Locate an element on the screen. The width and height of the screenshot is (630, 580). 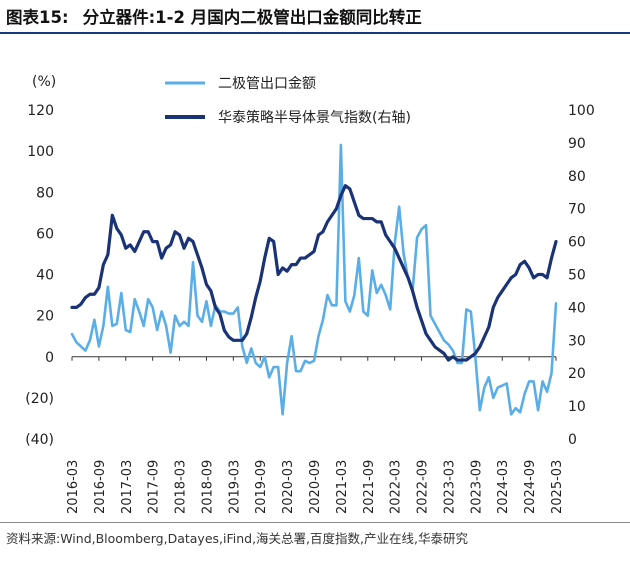
x-axis-tick-label: 2018-03 is located at coordinates (181, 487).